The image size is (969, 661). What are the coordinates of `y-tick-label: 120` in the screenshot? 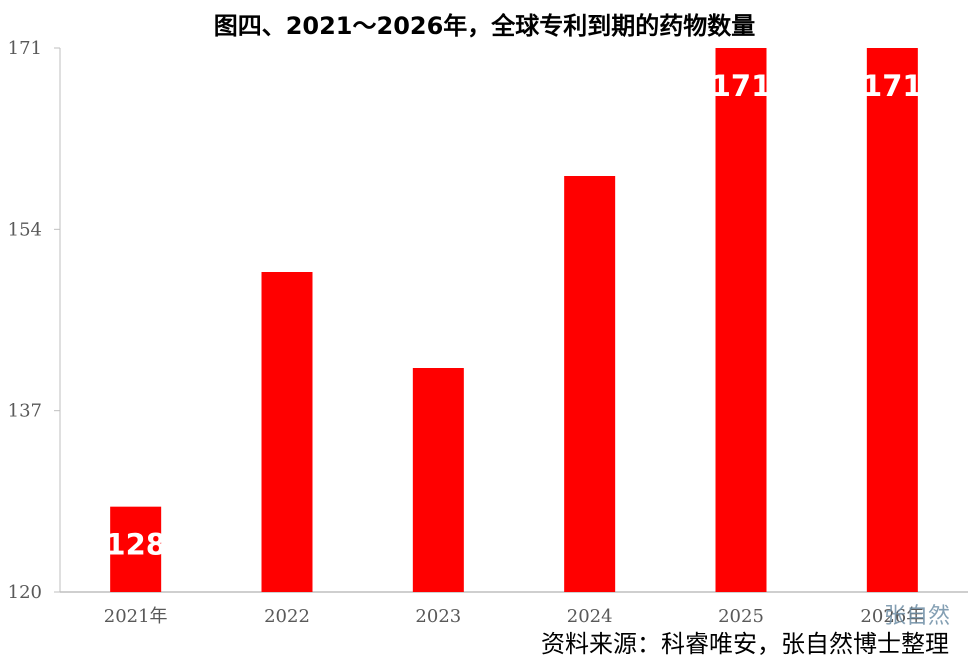 It's located at (25, 592).